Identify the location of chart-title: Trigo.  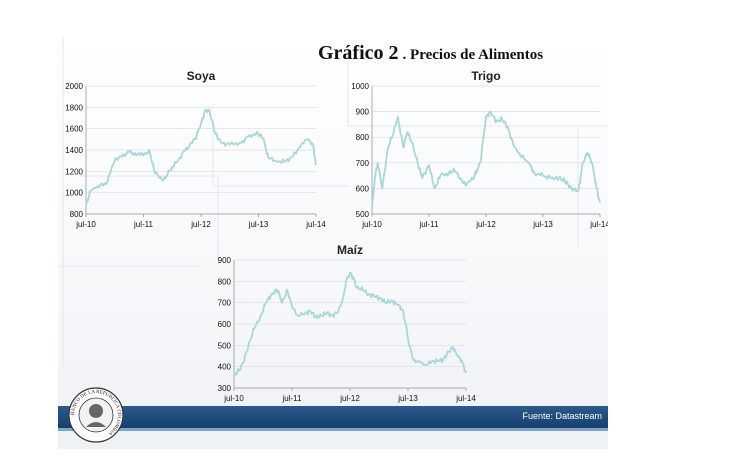
(485, 76).